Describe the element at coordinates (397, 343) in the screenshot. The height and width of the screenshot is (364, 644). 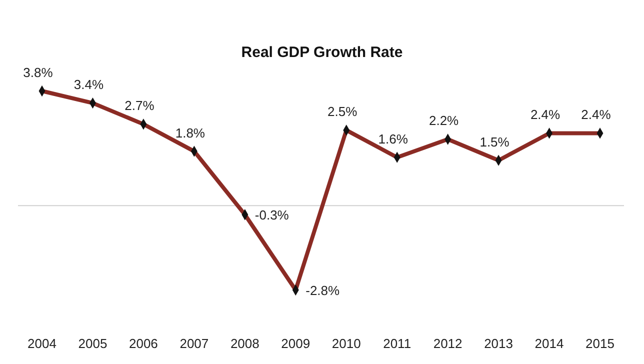
I see `x-tick-label: 2011` at that location.